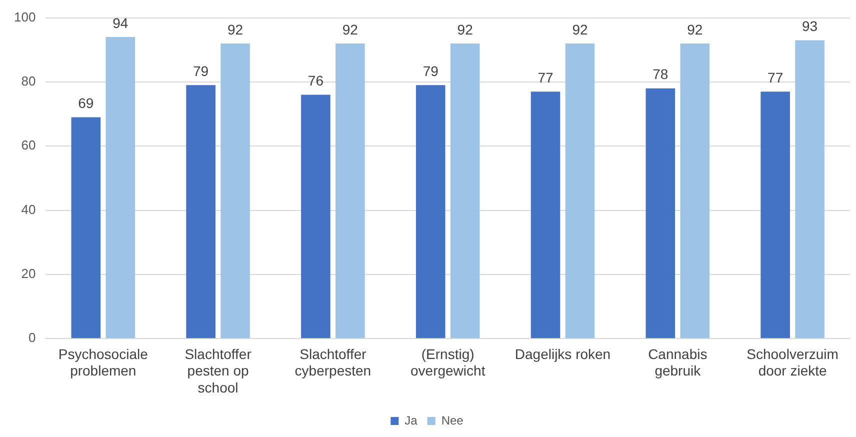  What do you see at coordinates (810, 26) in the screenshot?
I see `data-label: 93` at bounding box center [810, 26].